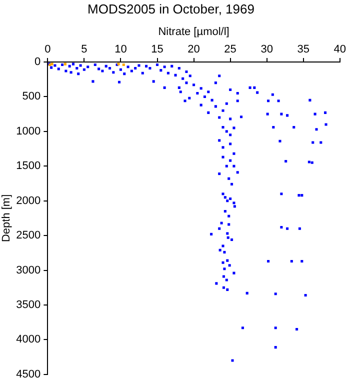  Describe the element at coordinates (6, 218) in the screenshot. I see `y-axis-title: Depth [m]` at that location.